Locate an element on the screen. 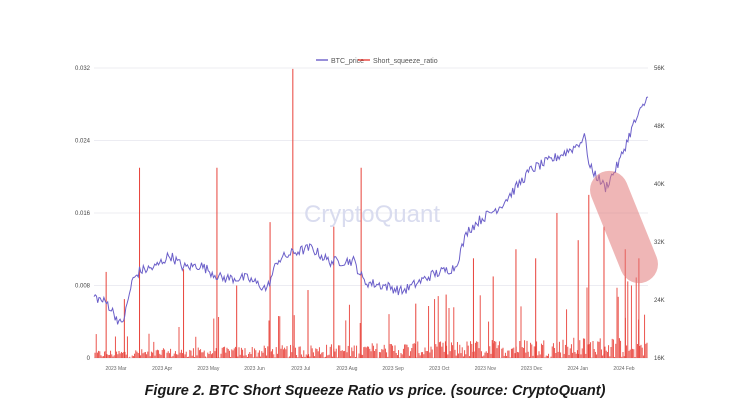  y-right-tick-label: 40K is located at coordinates (659, 185).